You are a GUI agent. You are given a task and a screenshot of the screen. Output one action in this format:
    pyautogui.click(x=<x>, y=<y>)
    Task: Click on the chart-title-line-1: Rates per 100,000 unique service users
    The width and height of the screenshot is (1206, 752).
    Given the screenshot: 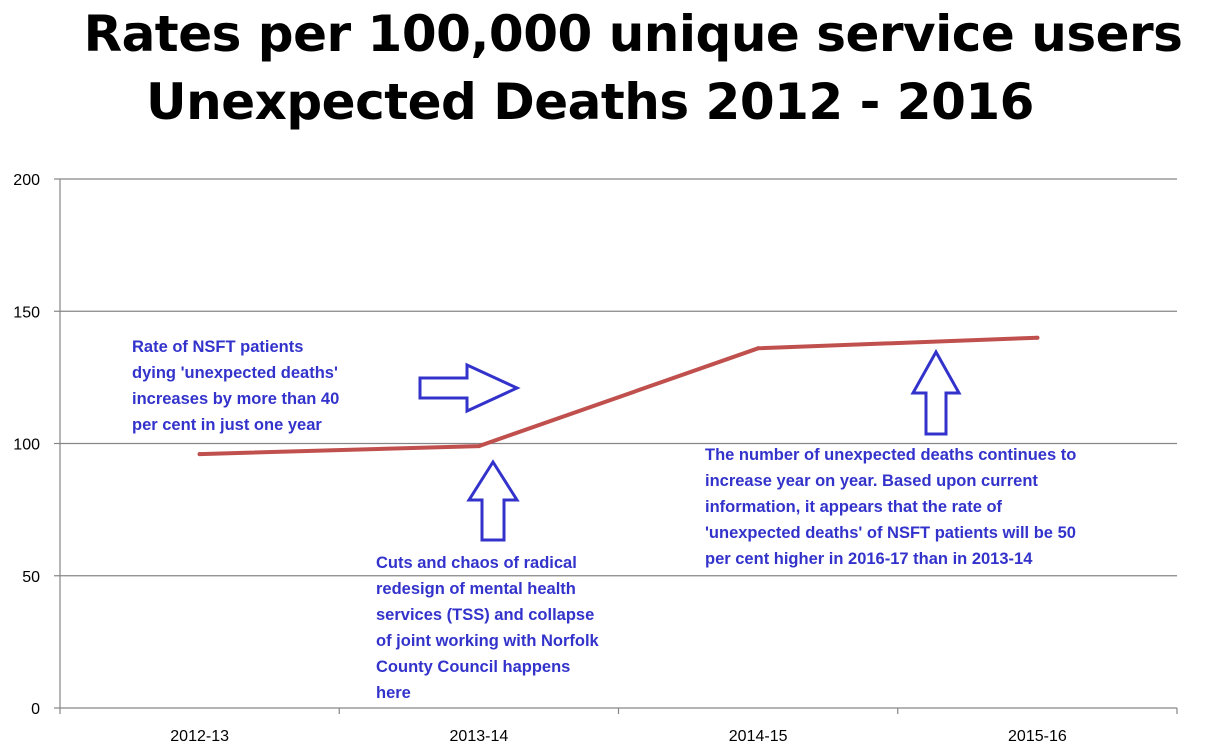 What is the action you would take?
    pyautogui.click(x=633, y=34)
    